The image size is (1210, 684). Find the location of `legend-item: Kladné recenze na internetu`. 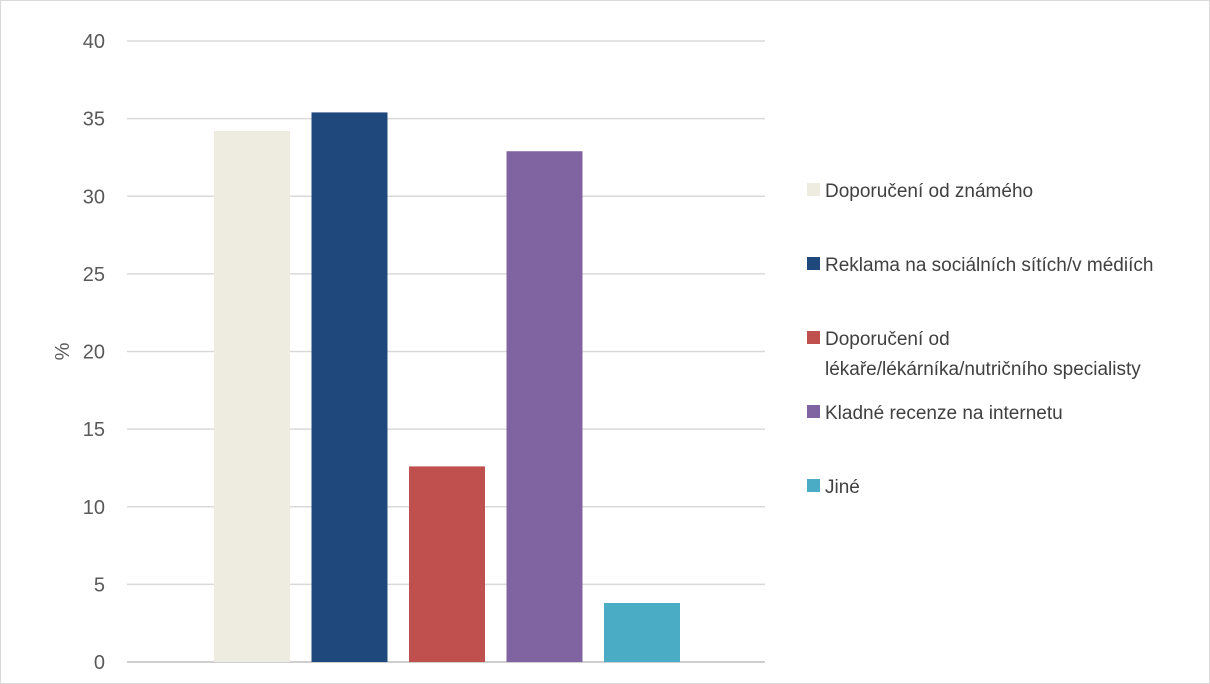

legend-item: Kladné recenze na internetu is located at coordinates (935, 413).